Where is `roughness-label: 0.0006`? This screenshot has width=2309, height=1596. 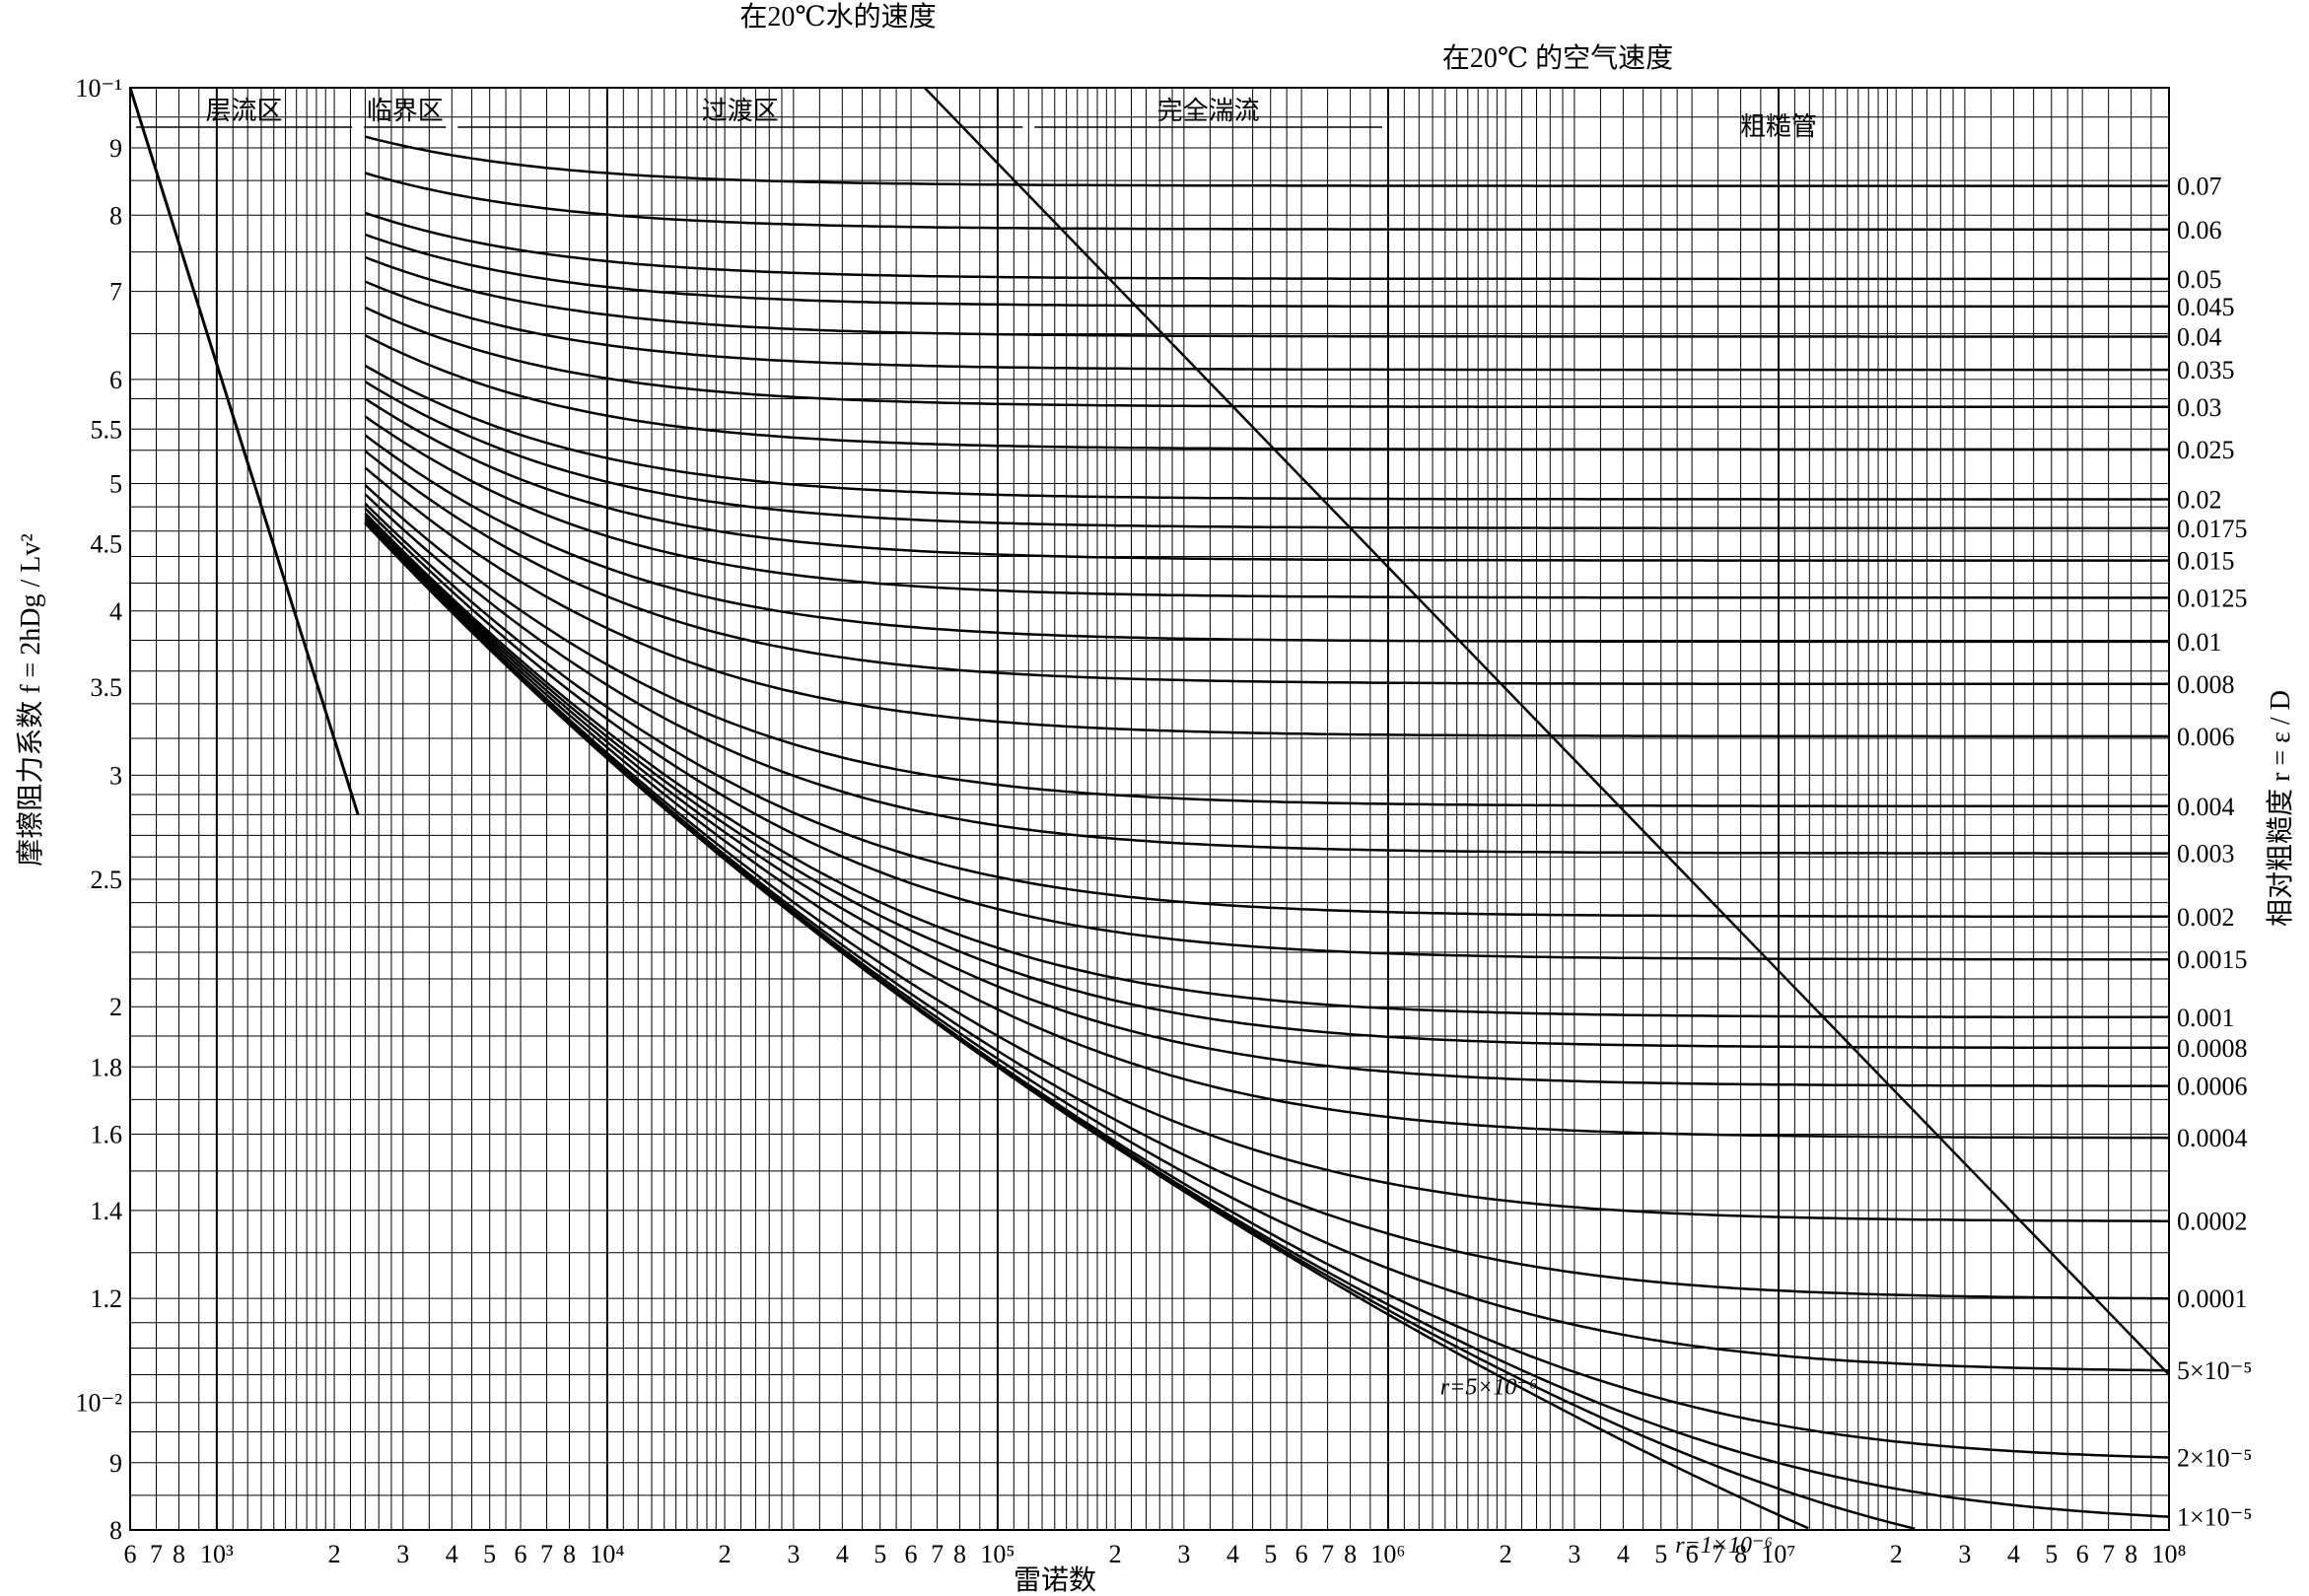 roughness-label: 0.0006 is located at coordinates (2212, 1087).